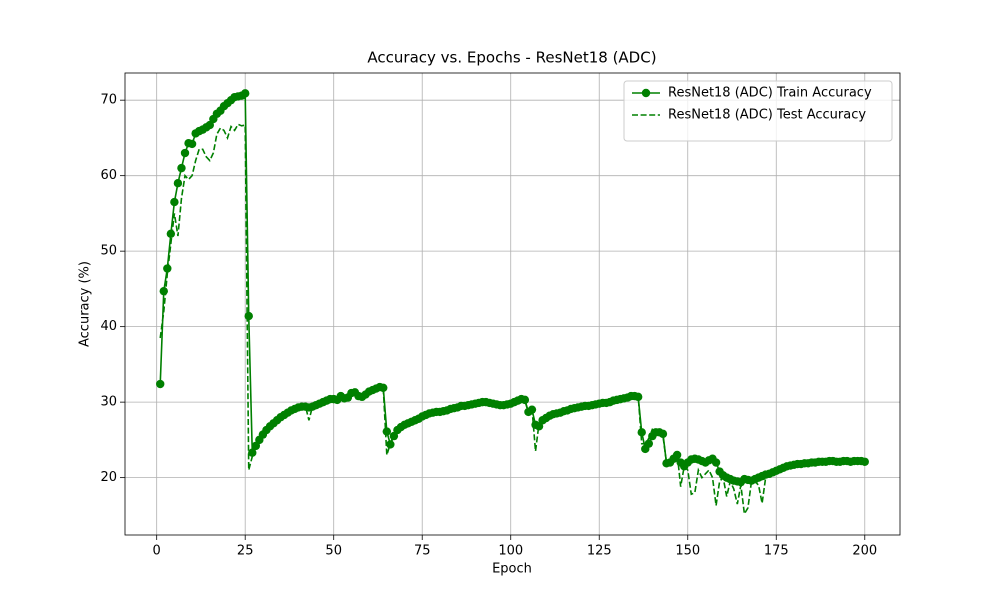 The image size is (1000, 600). What do you see at coordinates (599, 551) in the screenshot?
I see `x-tick-label: 125` at bounding box center [599, 551].